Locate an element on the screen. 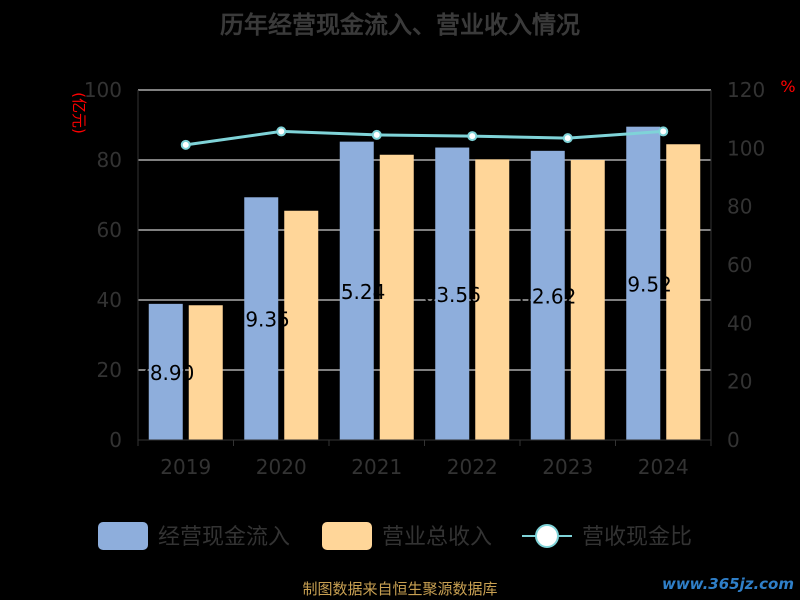 This screenshot has height=600, width=800. bar-data-label: 38.90 is located at coordinates (165, 373).